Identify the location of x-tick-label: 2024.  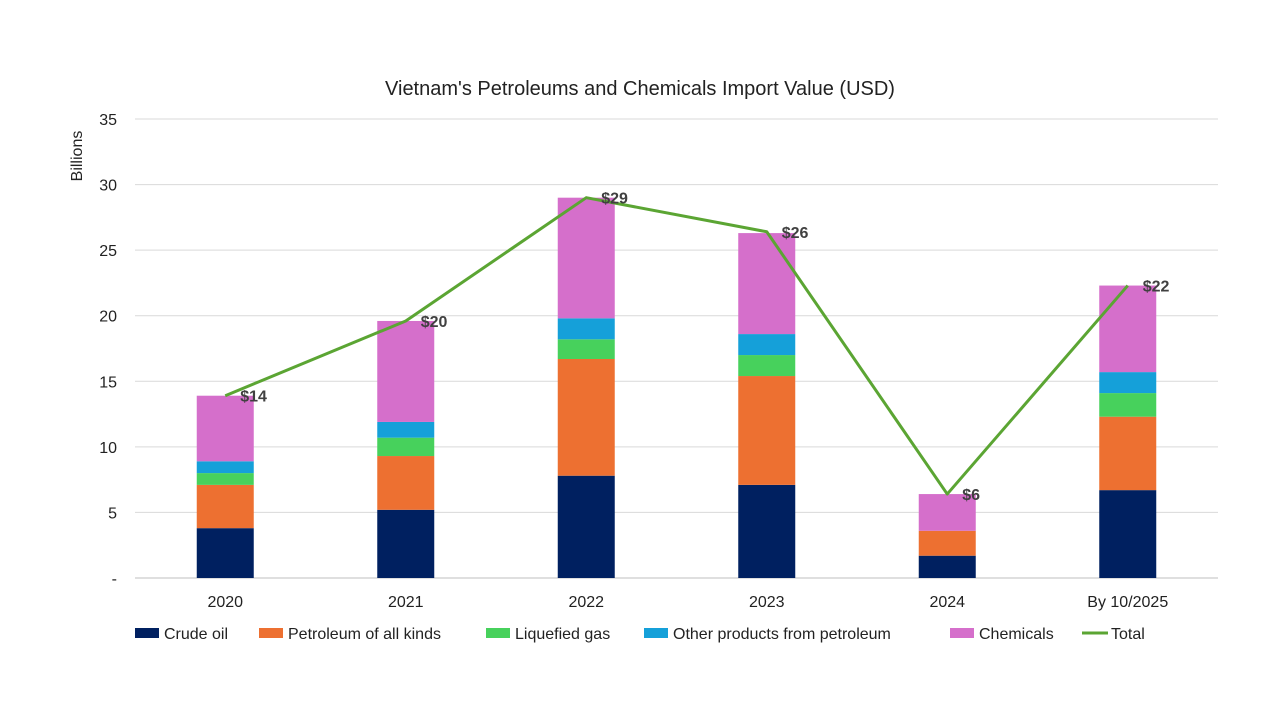
(947, 602).